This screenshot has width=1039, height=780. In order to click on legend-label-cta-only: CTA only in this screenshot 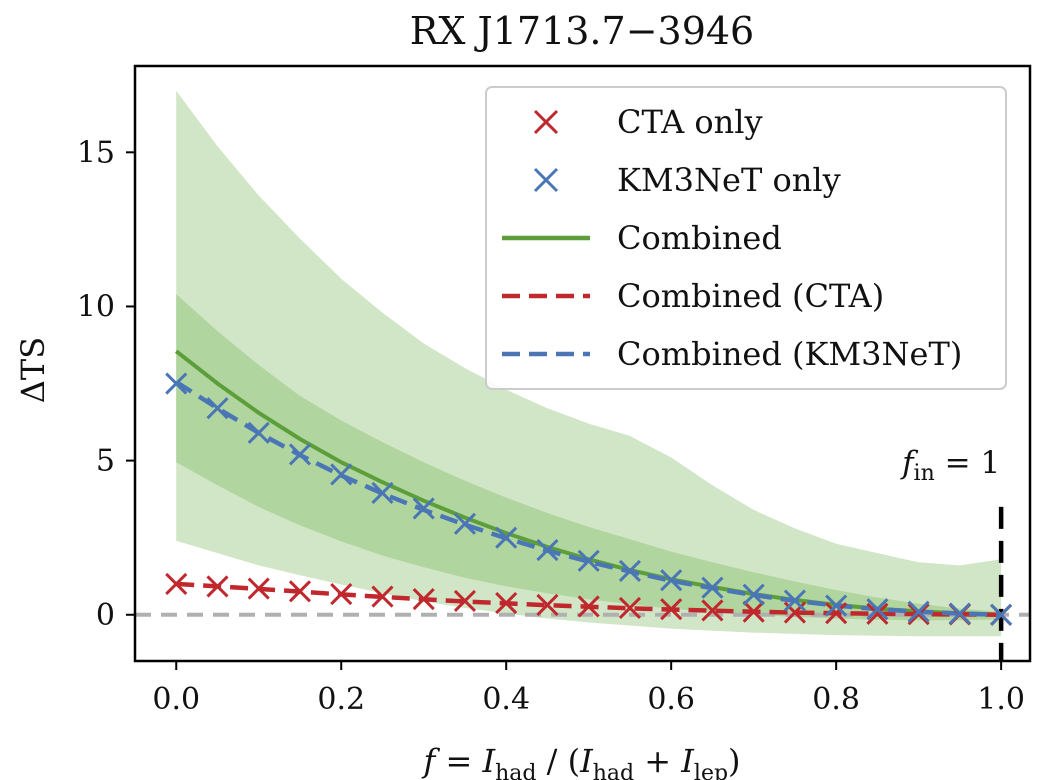, I will do `click(690, 122)`.